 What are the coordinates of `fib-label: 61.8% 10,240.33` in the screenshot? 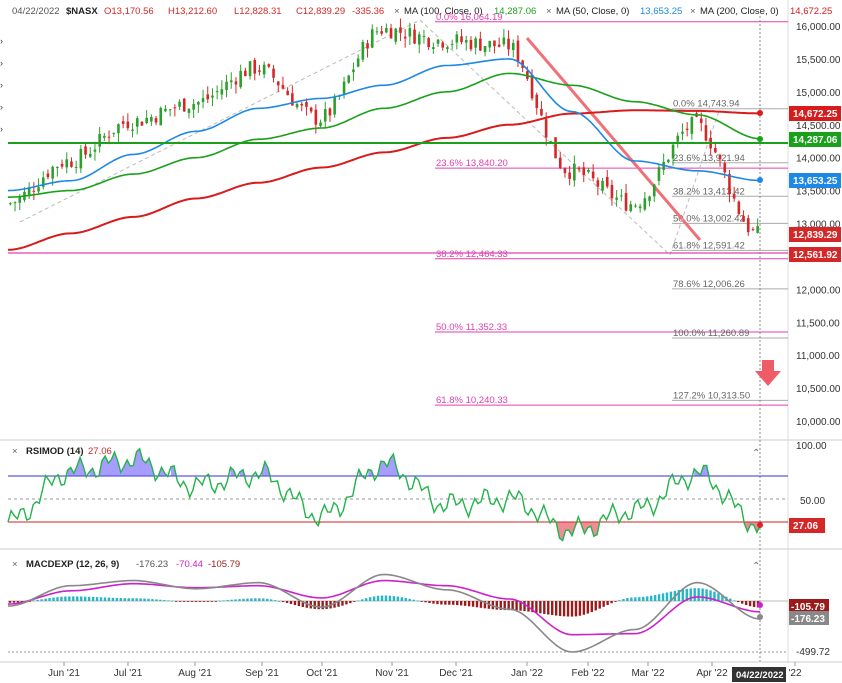 It's located at (472, 400).